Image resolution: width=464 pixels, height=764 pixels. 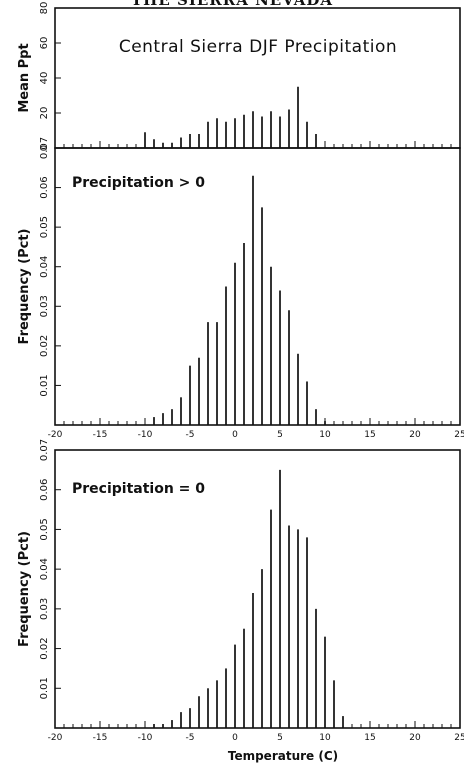 I want to click on bottom-y-tick-label: 0.03, so click(x=44, y=609).